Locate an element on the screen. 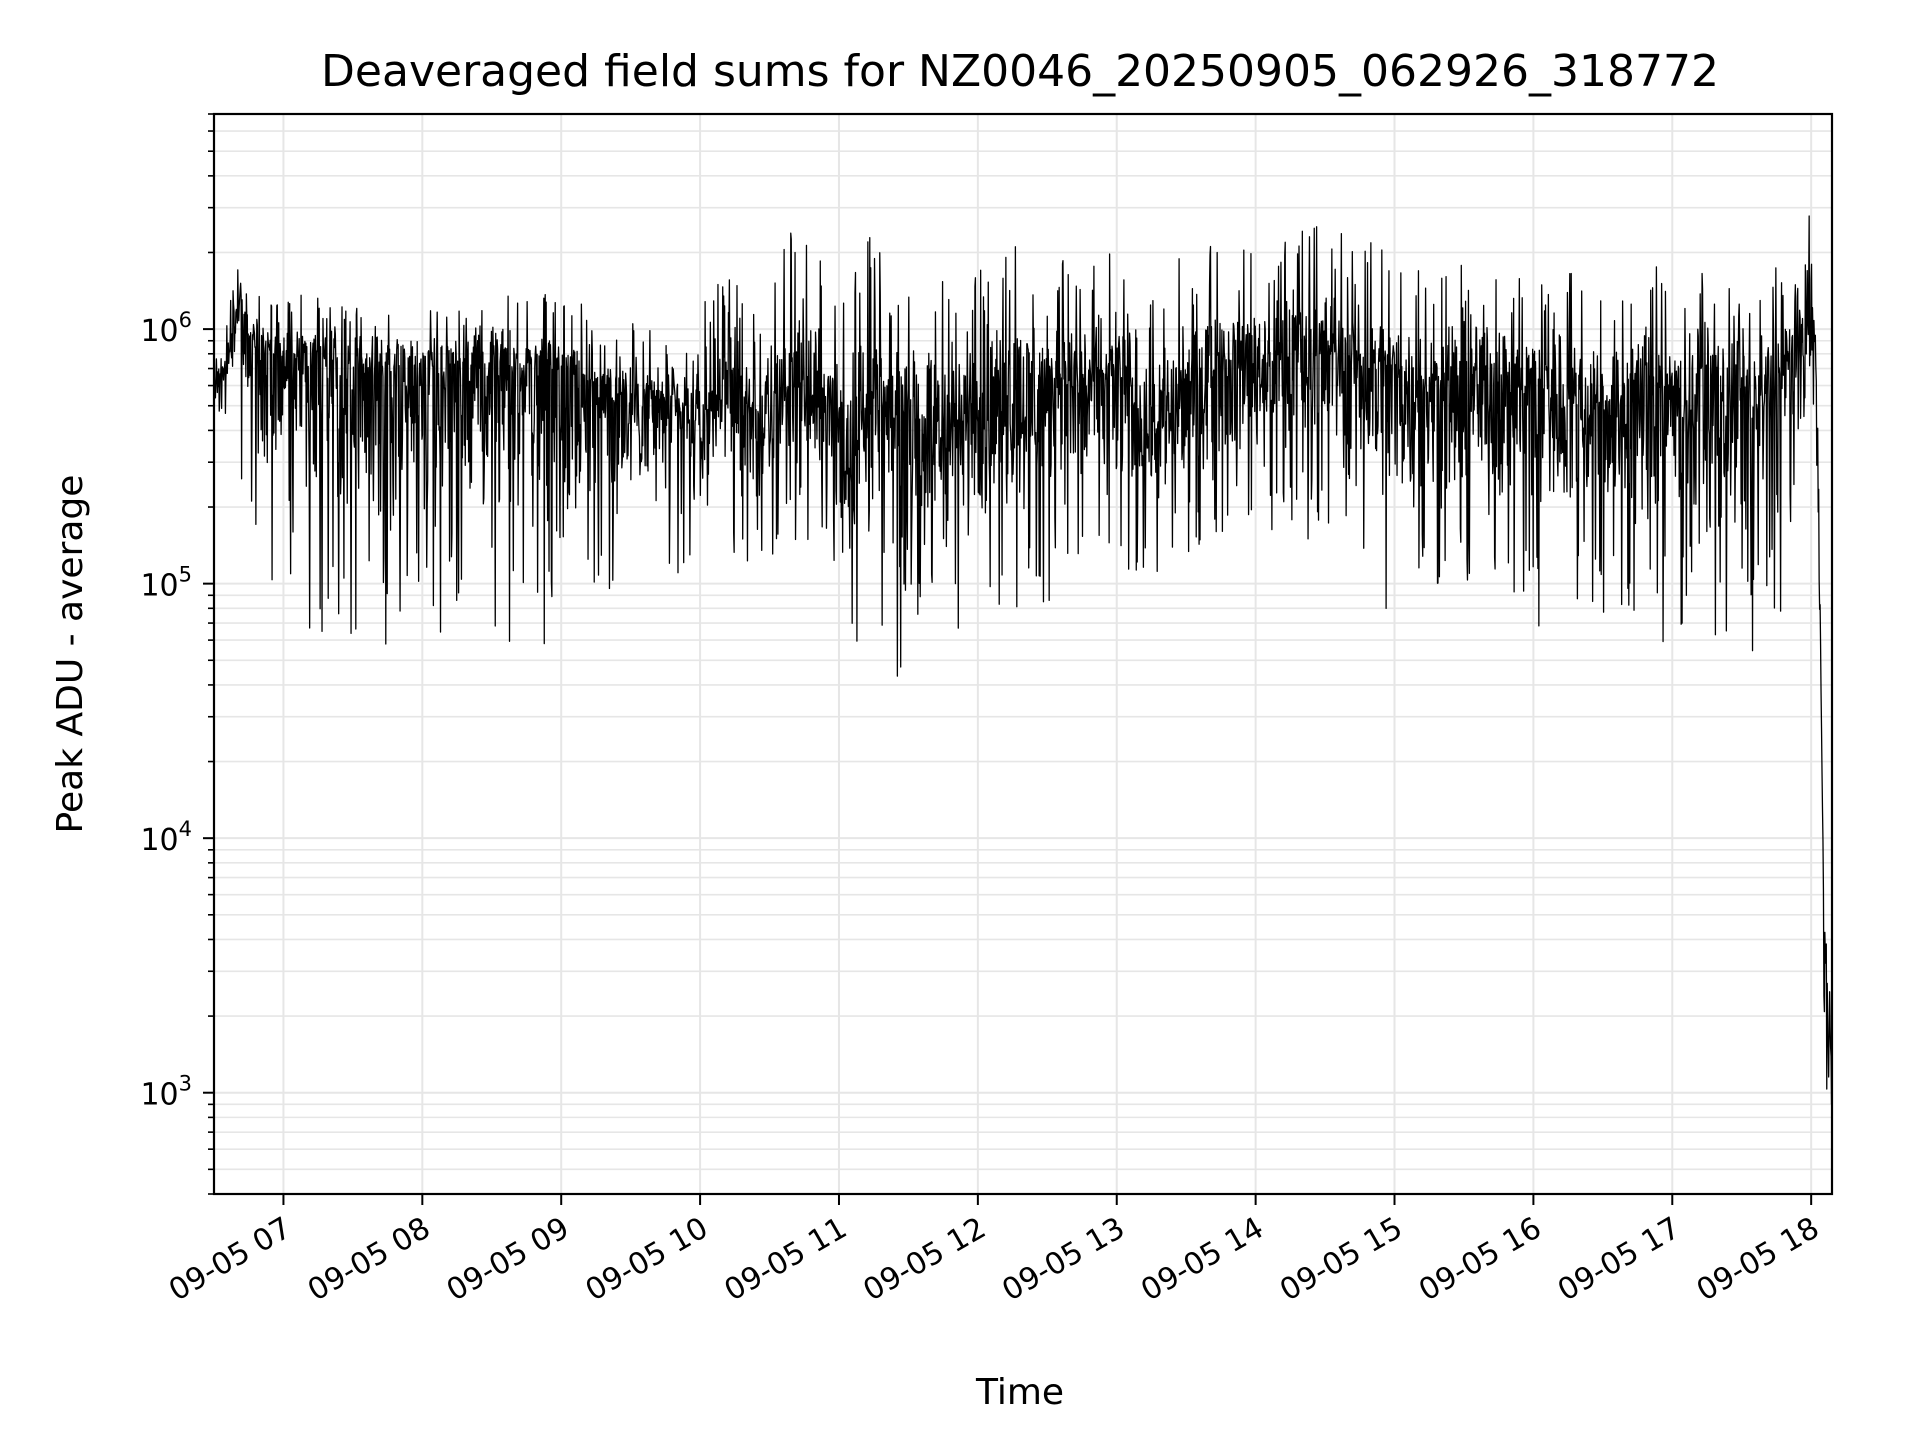 The height and width of the screenshot is (1440, 1920). y-axis: 10³ 10⁴ 10⁵ 10⁶ is located at coordinates (177, 654).